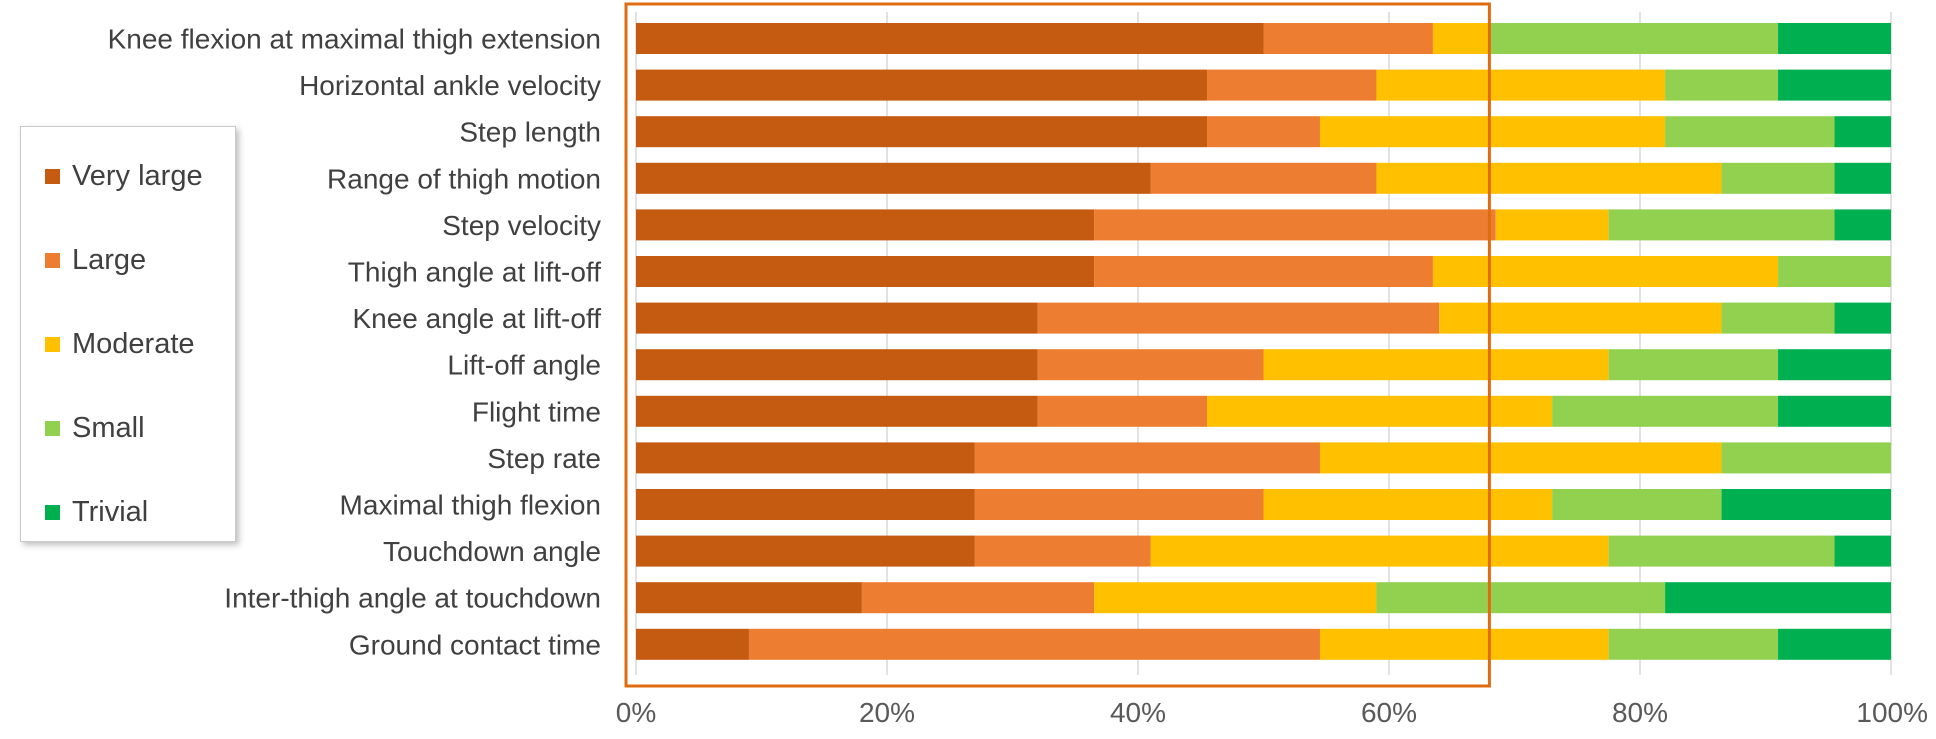  Describe the element at coordinates (133, 343) in the screenshot. I see `legend-label: Moderate` at that location.